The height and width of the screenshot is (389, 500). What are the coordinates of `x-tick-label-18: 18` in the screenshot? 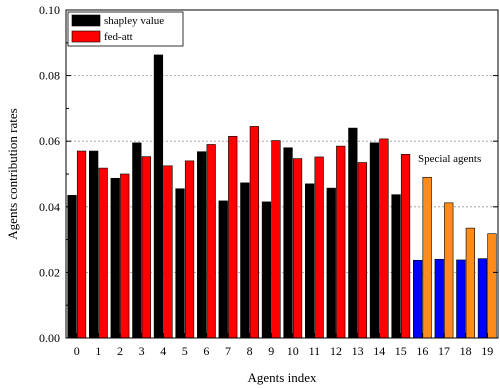 It's located at (466, 351).